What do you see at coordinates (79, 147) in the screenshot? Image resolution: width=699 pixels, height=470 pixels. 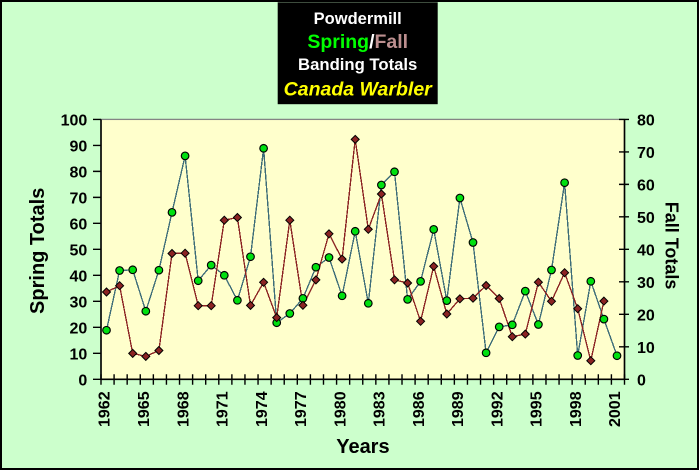 I see `svg-text: 90` at bounding box center [79, 147].